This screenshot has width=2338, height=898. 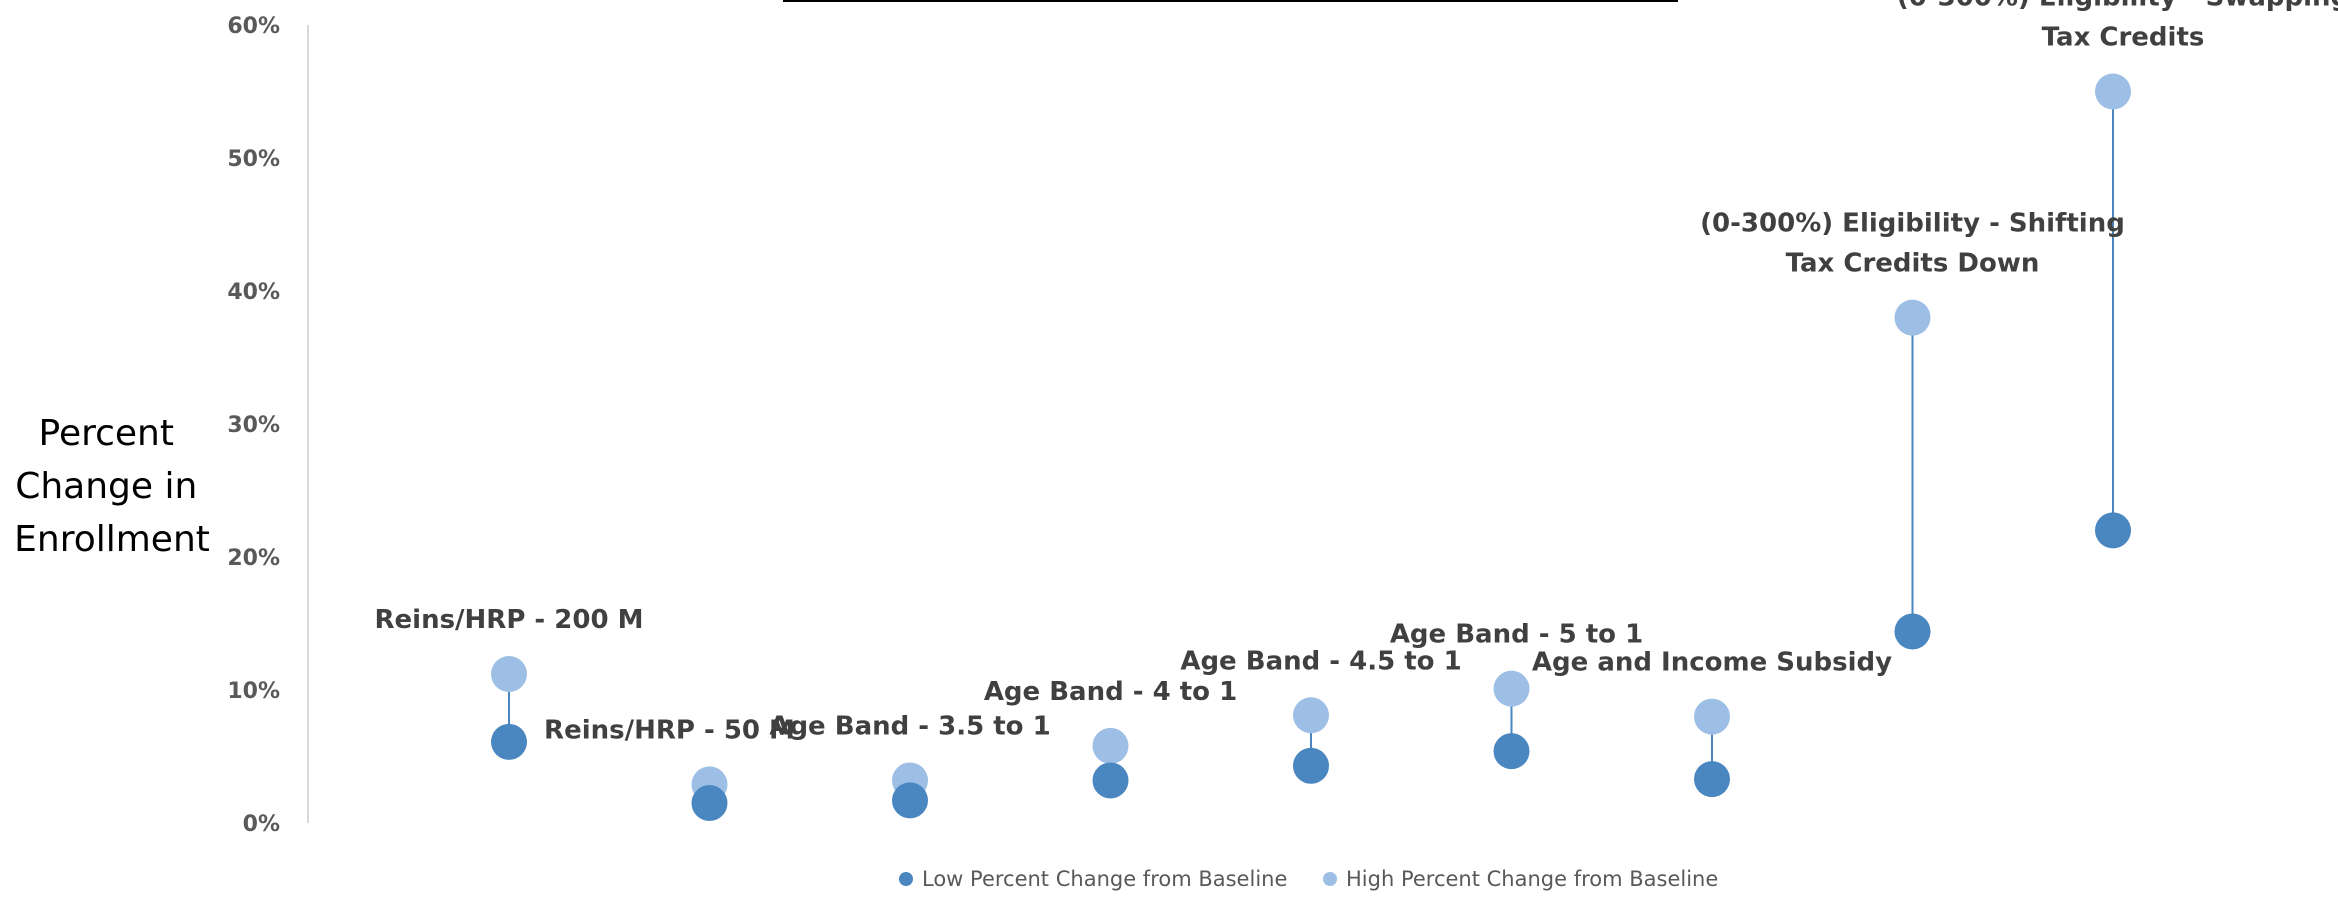 What do you see at coordinates (1320, 661) in the screenshot?
I see `point-label: Age Band - 4.5 to 1` at bounding box center [1320, 661].